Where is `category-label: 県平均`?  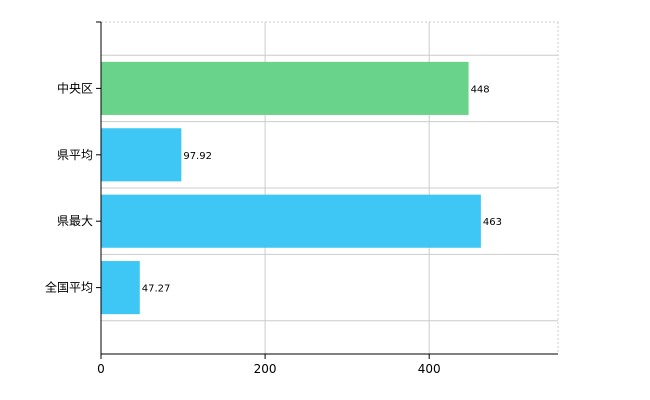
category-label: 県平均 is located at coordinates (75, 155).